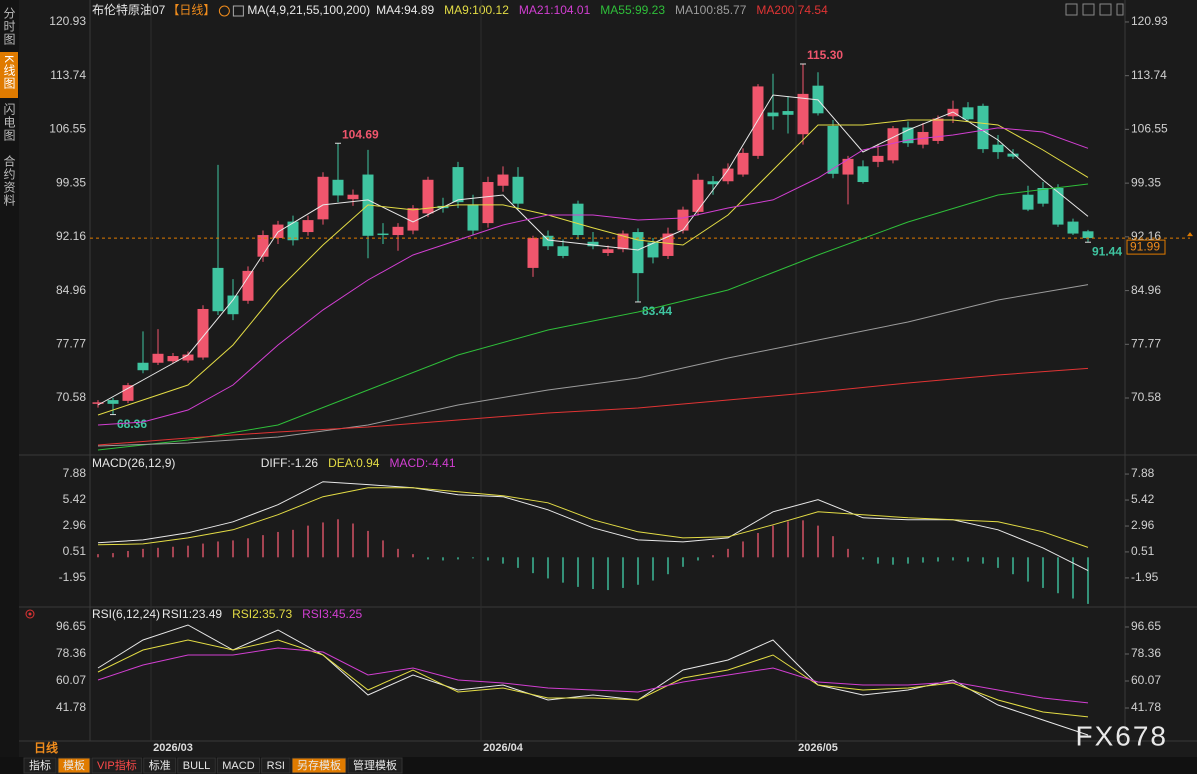 The height and width of the screenshot is (774, 1197). Describe the element at coordinates (711, 10) in the screenshot. I see `legend-text: MA100:85.77` at that location.